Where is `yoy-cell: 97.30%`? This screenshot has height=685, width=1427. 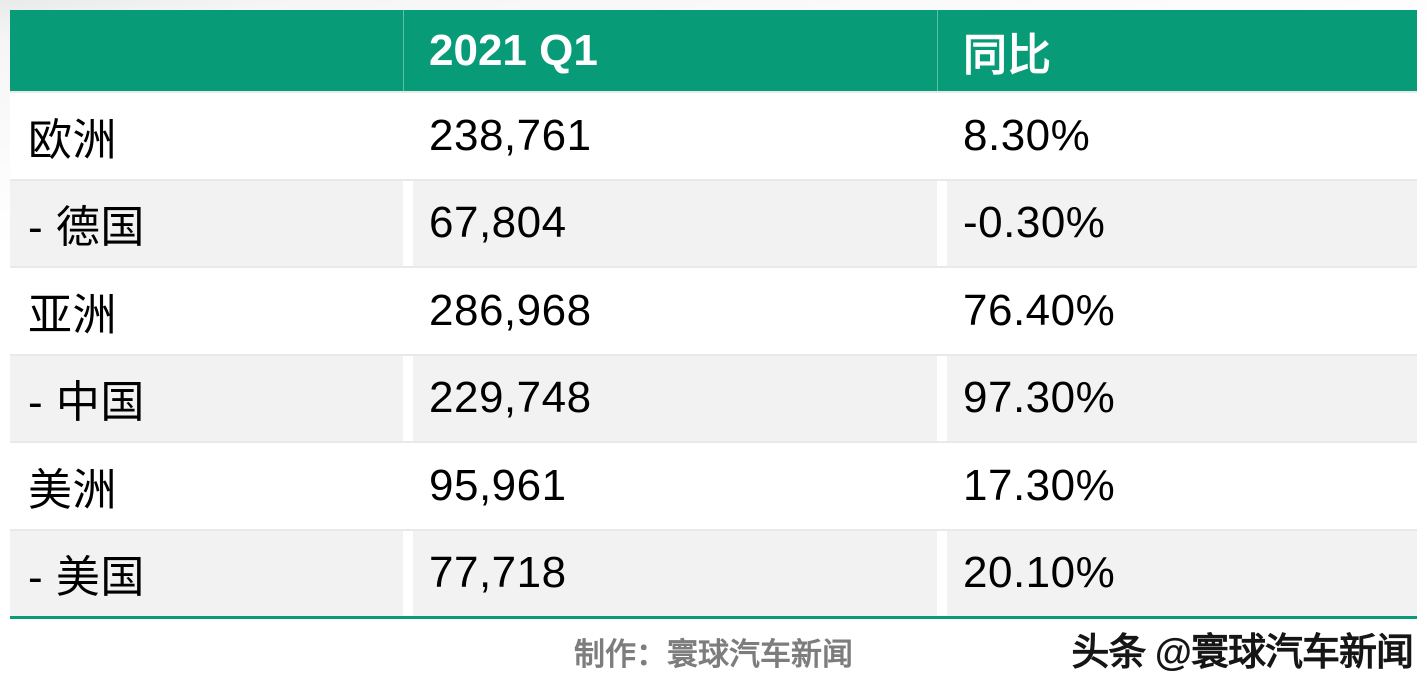
yoy-cell: 97.30% is located at coordinates (1177, 398).